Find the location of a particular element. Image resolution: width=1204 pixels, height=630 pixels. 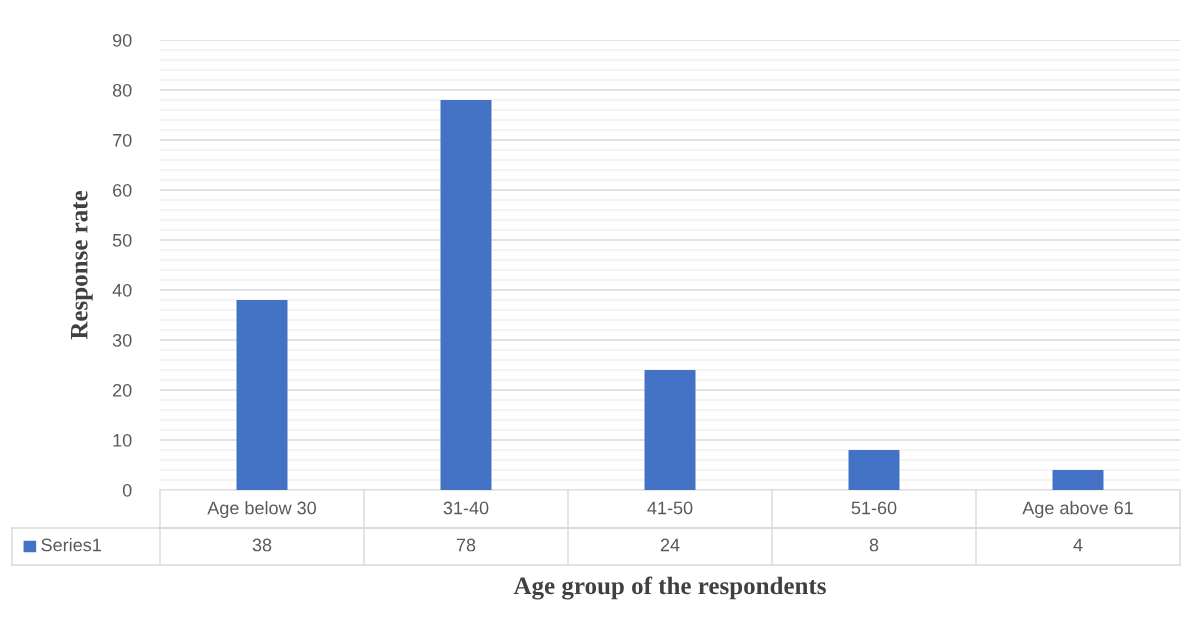

y-tick-label: 20 is located at coordinates (122, 390).